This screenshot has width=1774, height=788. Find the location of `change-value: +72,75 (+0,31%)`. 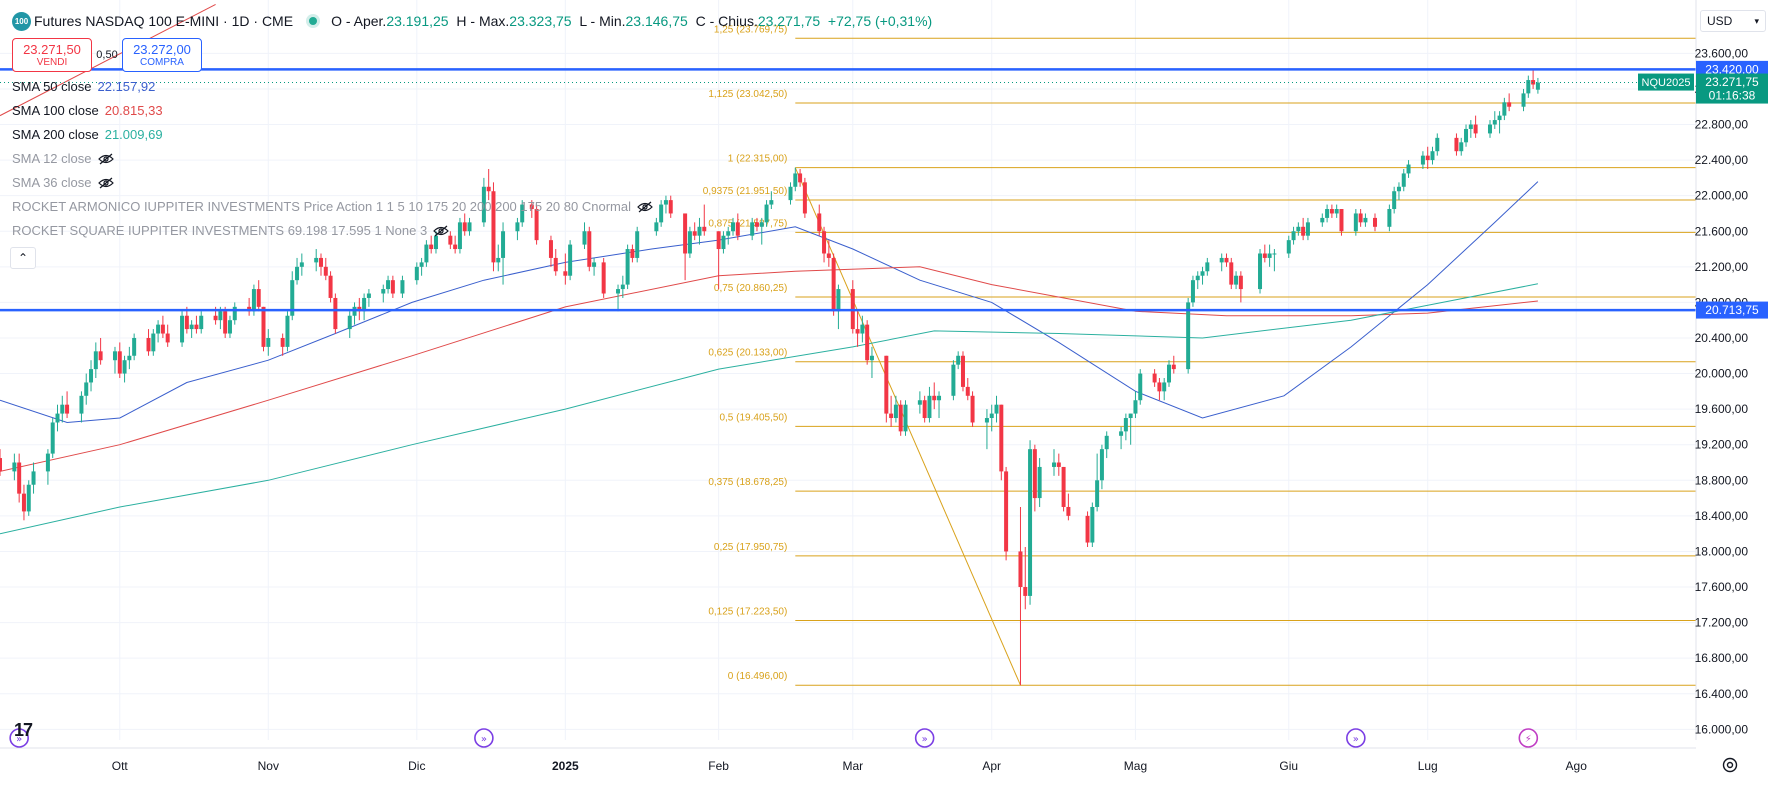

change-value: +72,75 (+0,31%) is located at coordinates (880, 21).